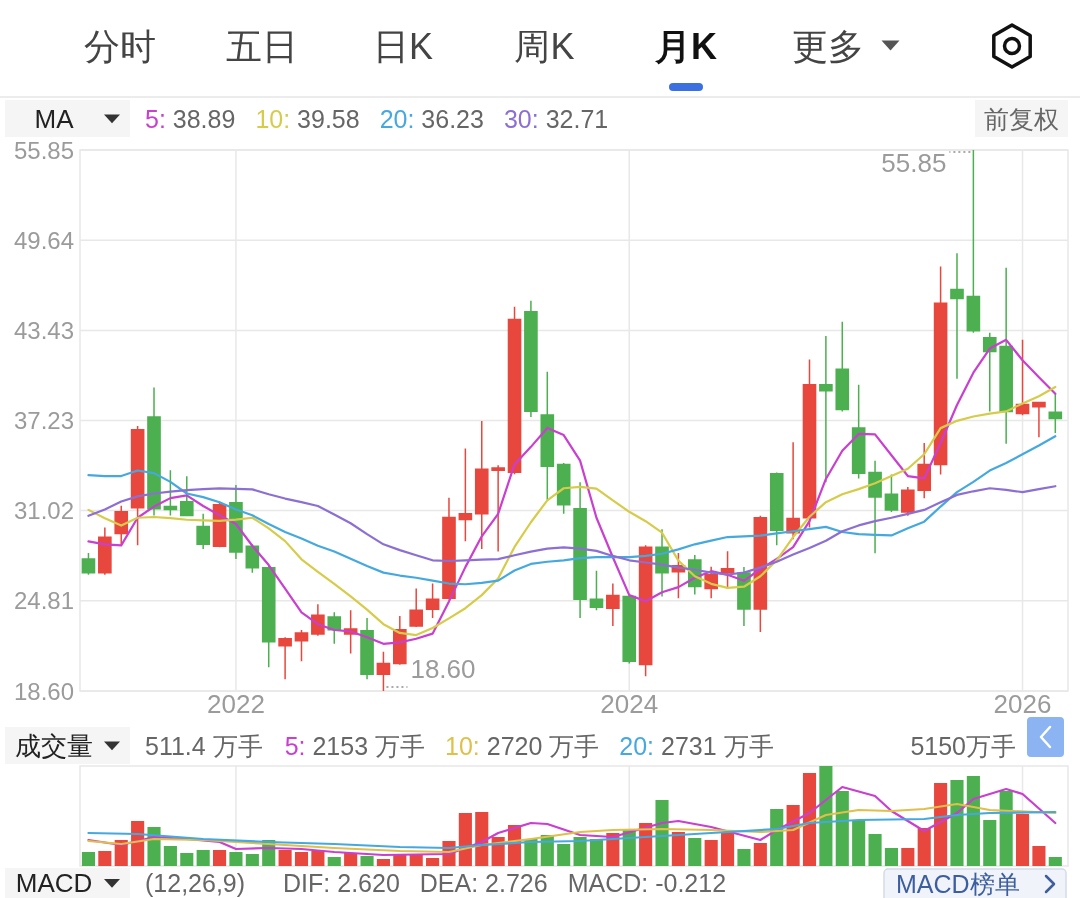 Image resolution: width=1080 pixels, height=898 pixels. Describe the element at coordinates (54, 745) in the screenshot. I see `legend-title: 成交量` at that location.